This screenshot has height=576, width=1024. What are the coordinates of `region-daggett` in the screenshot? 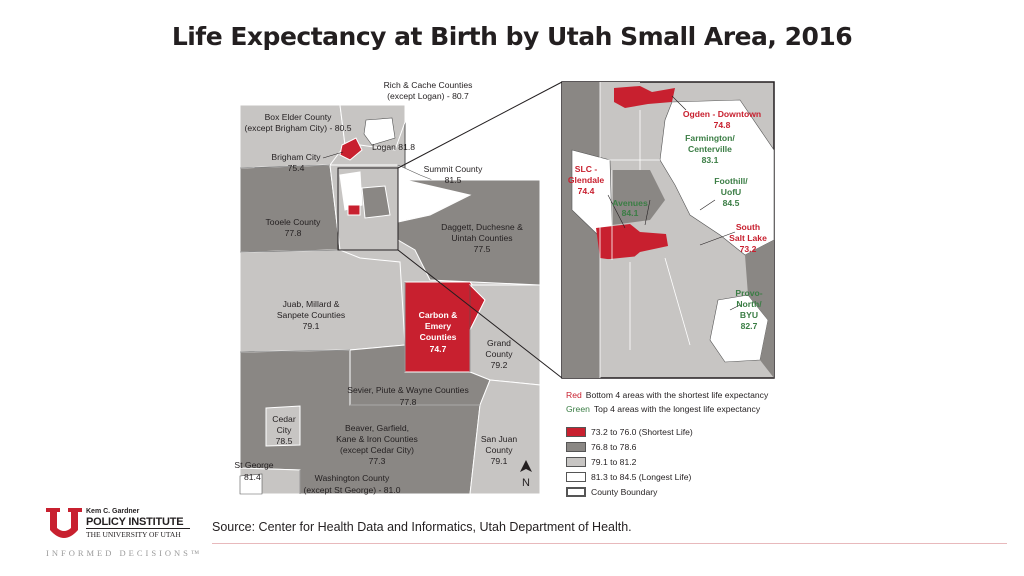 It's located at (469, 232).